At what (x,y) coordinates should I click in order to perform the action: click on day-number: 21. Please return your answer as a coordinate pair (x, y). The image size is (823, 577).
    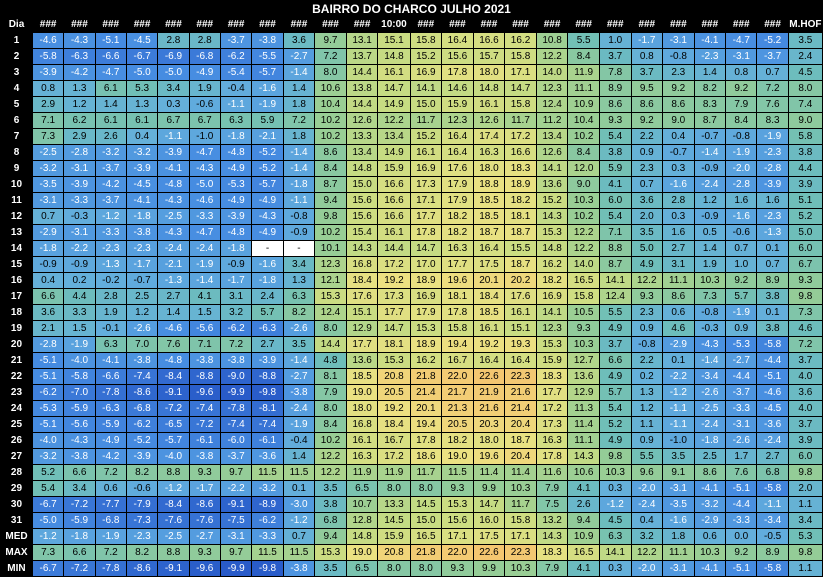
    Looking at the image, I should click on (16, 360).